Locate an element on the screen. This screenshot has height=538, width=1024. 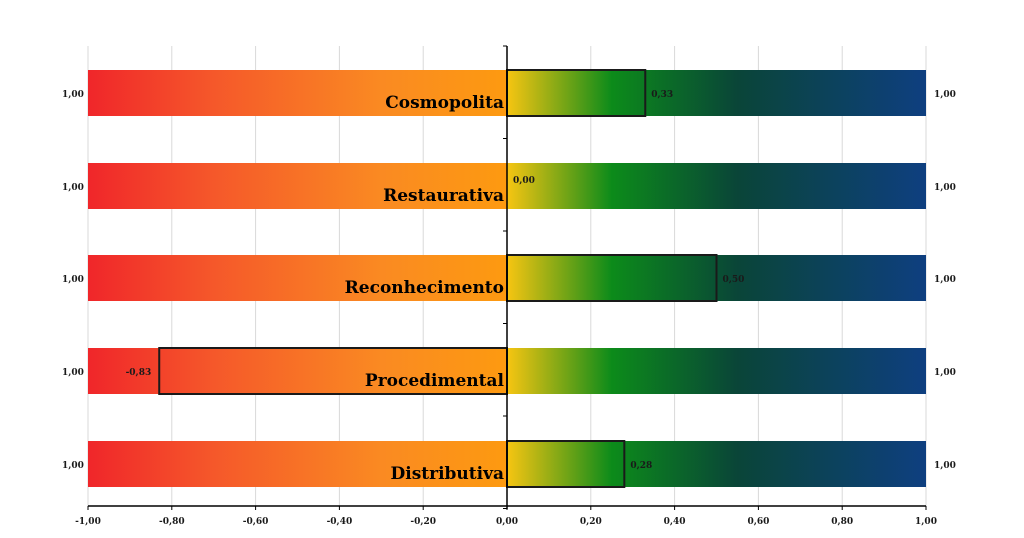
x-tick-label: -0,80 is located at coordinates (172, 522).